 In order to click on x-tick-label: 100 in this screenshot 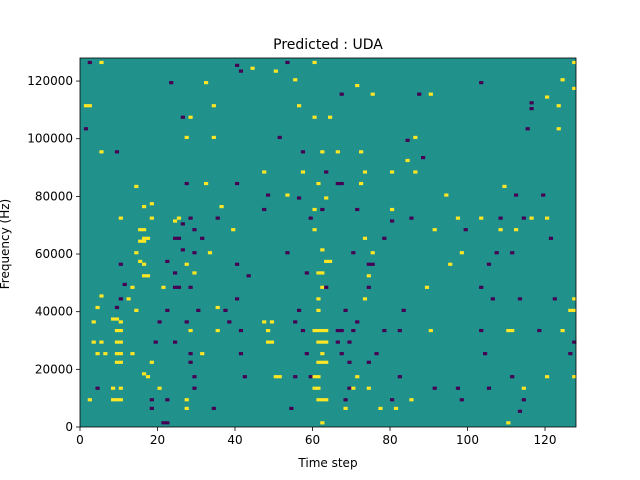, I will do `click(467, 440)`.